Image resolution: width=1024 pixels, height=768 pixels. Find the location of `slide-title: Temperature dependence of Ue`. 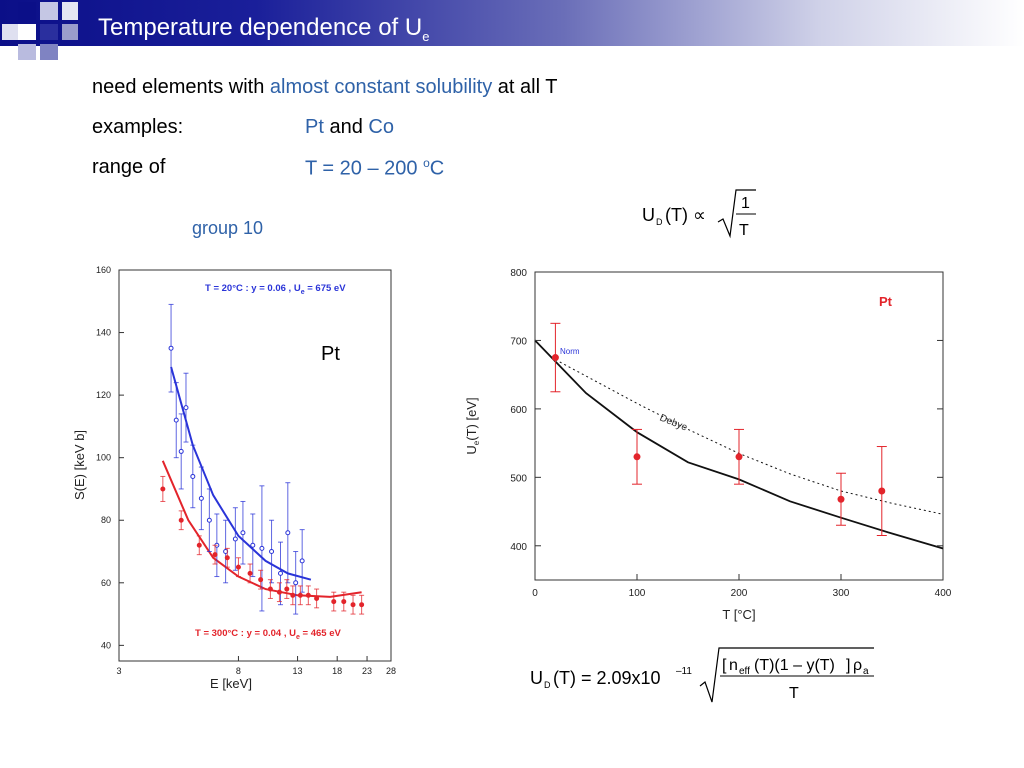

slide-title: Temperature dependence of Ue is located at coordinates (264, 29).